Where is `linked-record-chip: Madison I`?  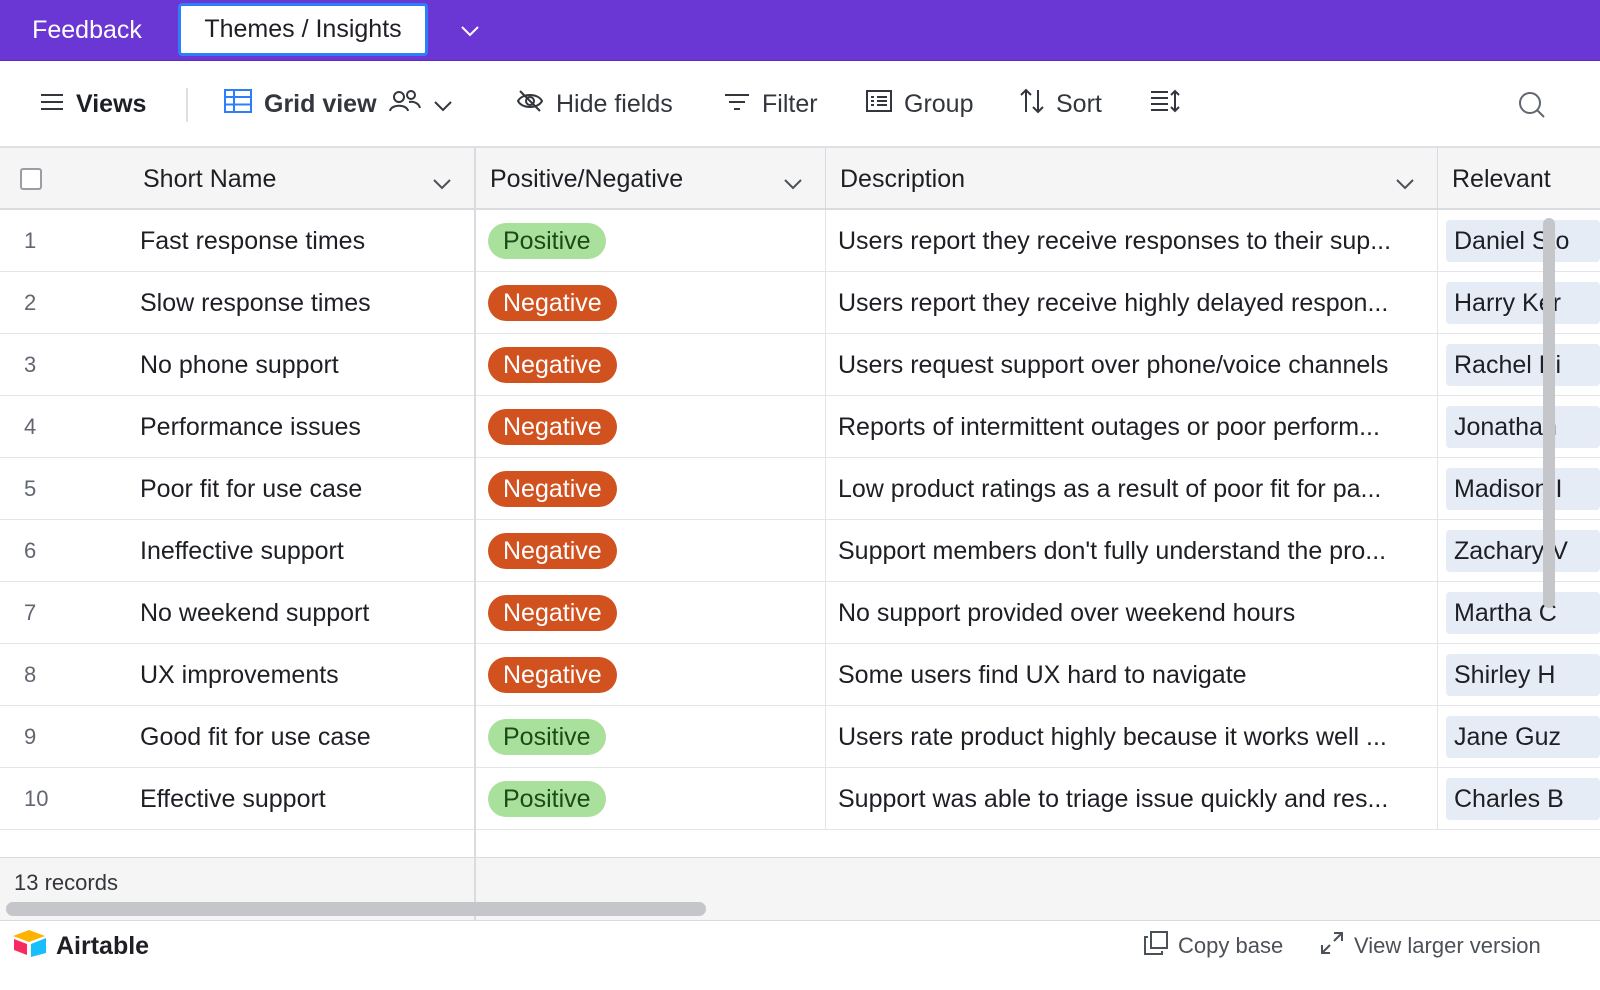
linked-record-chip: Madison I is located at coordinates (1523, 489).